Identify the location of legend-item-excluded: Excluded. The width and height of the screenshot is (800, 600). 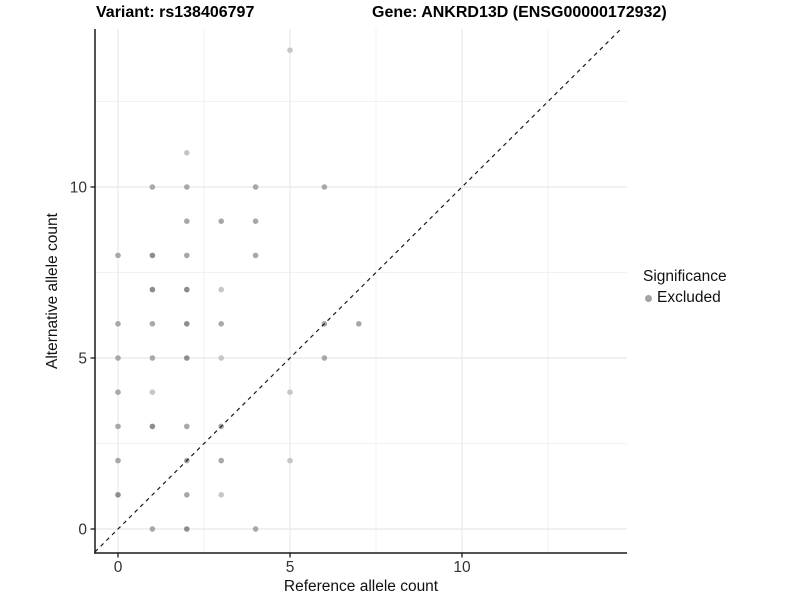
(685, 298).